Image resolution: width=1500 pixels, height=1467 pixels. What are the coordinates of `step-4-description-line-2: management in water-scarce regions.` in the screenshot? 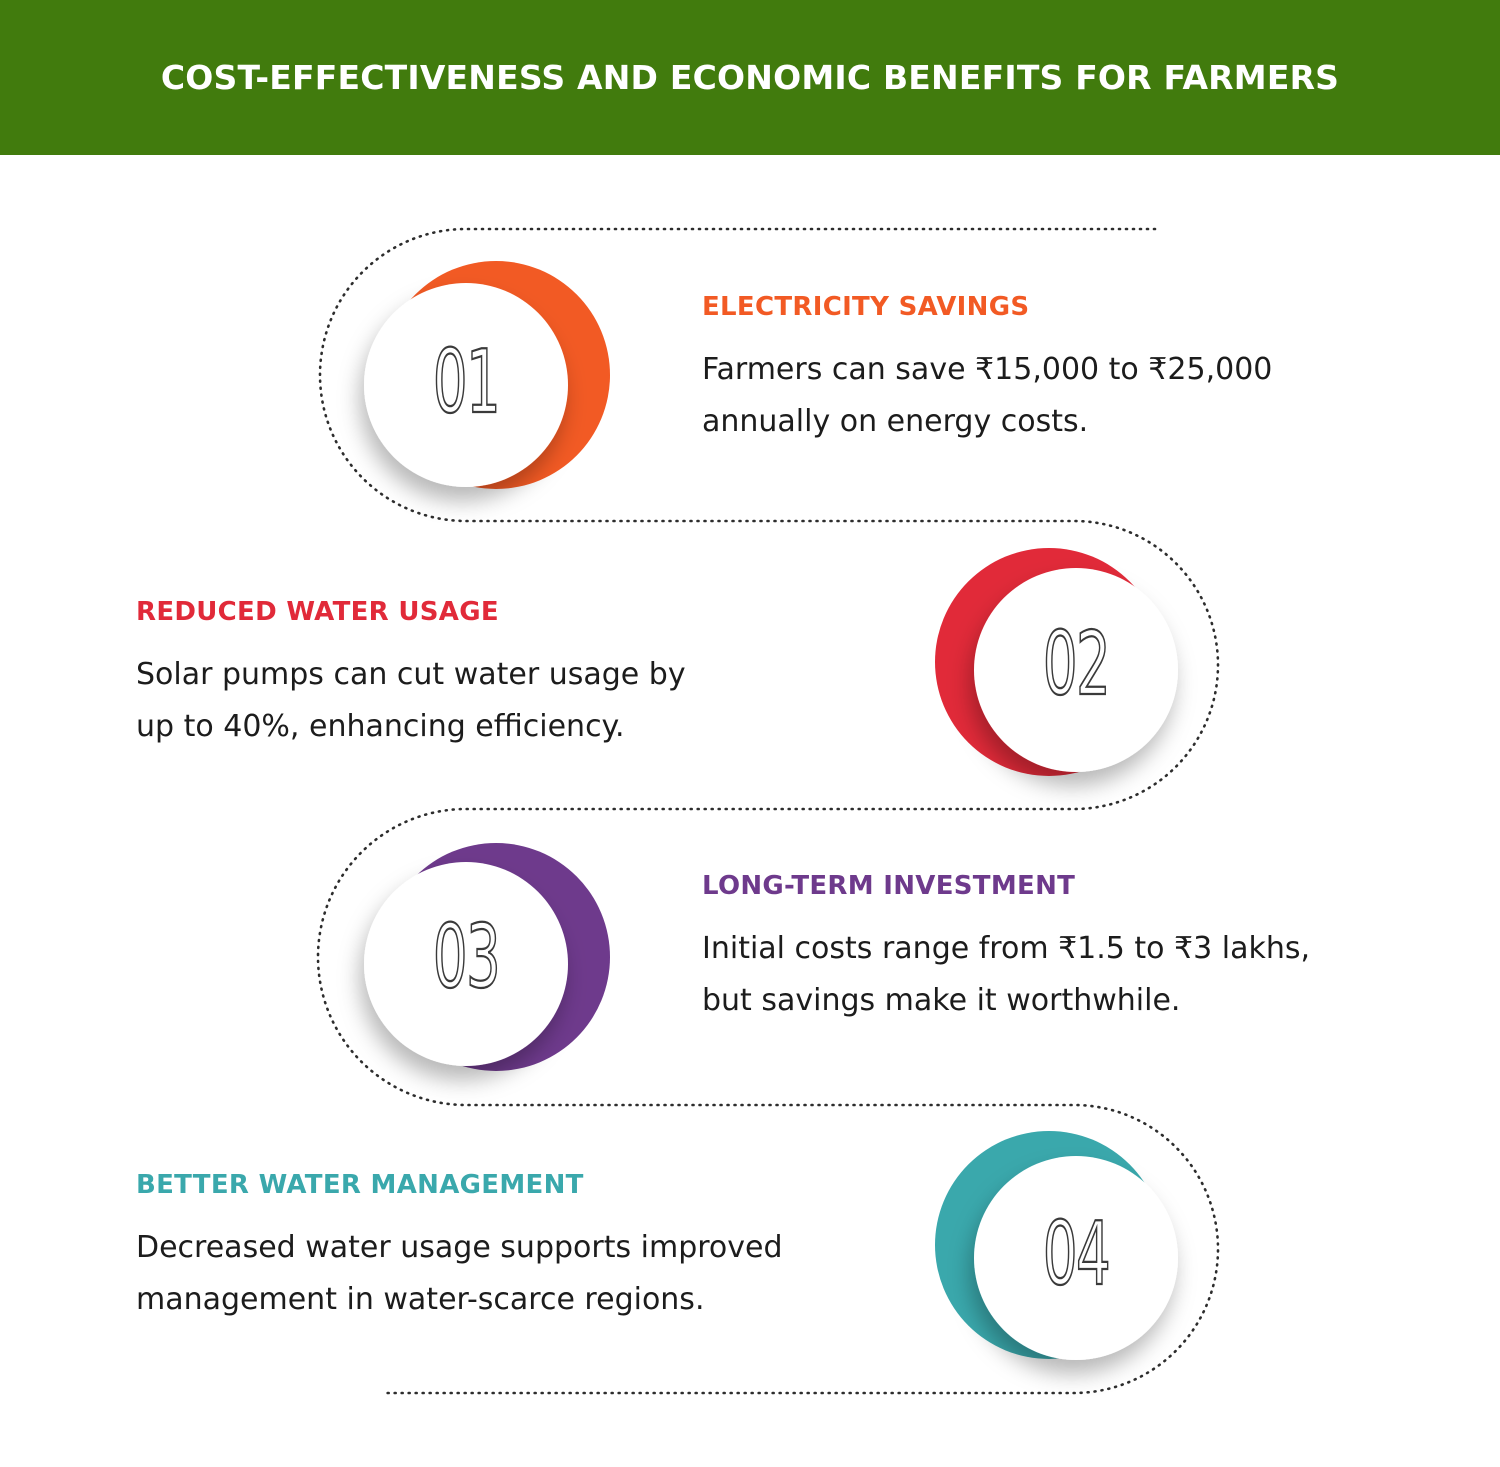 It's located at (420, 1299).